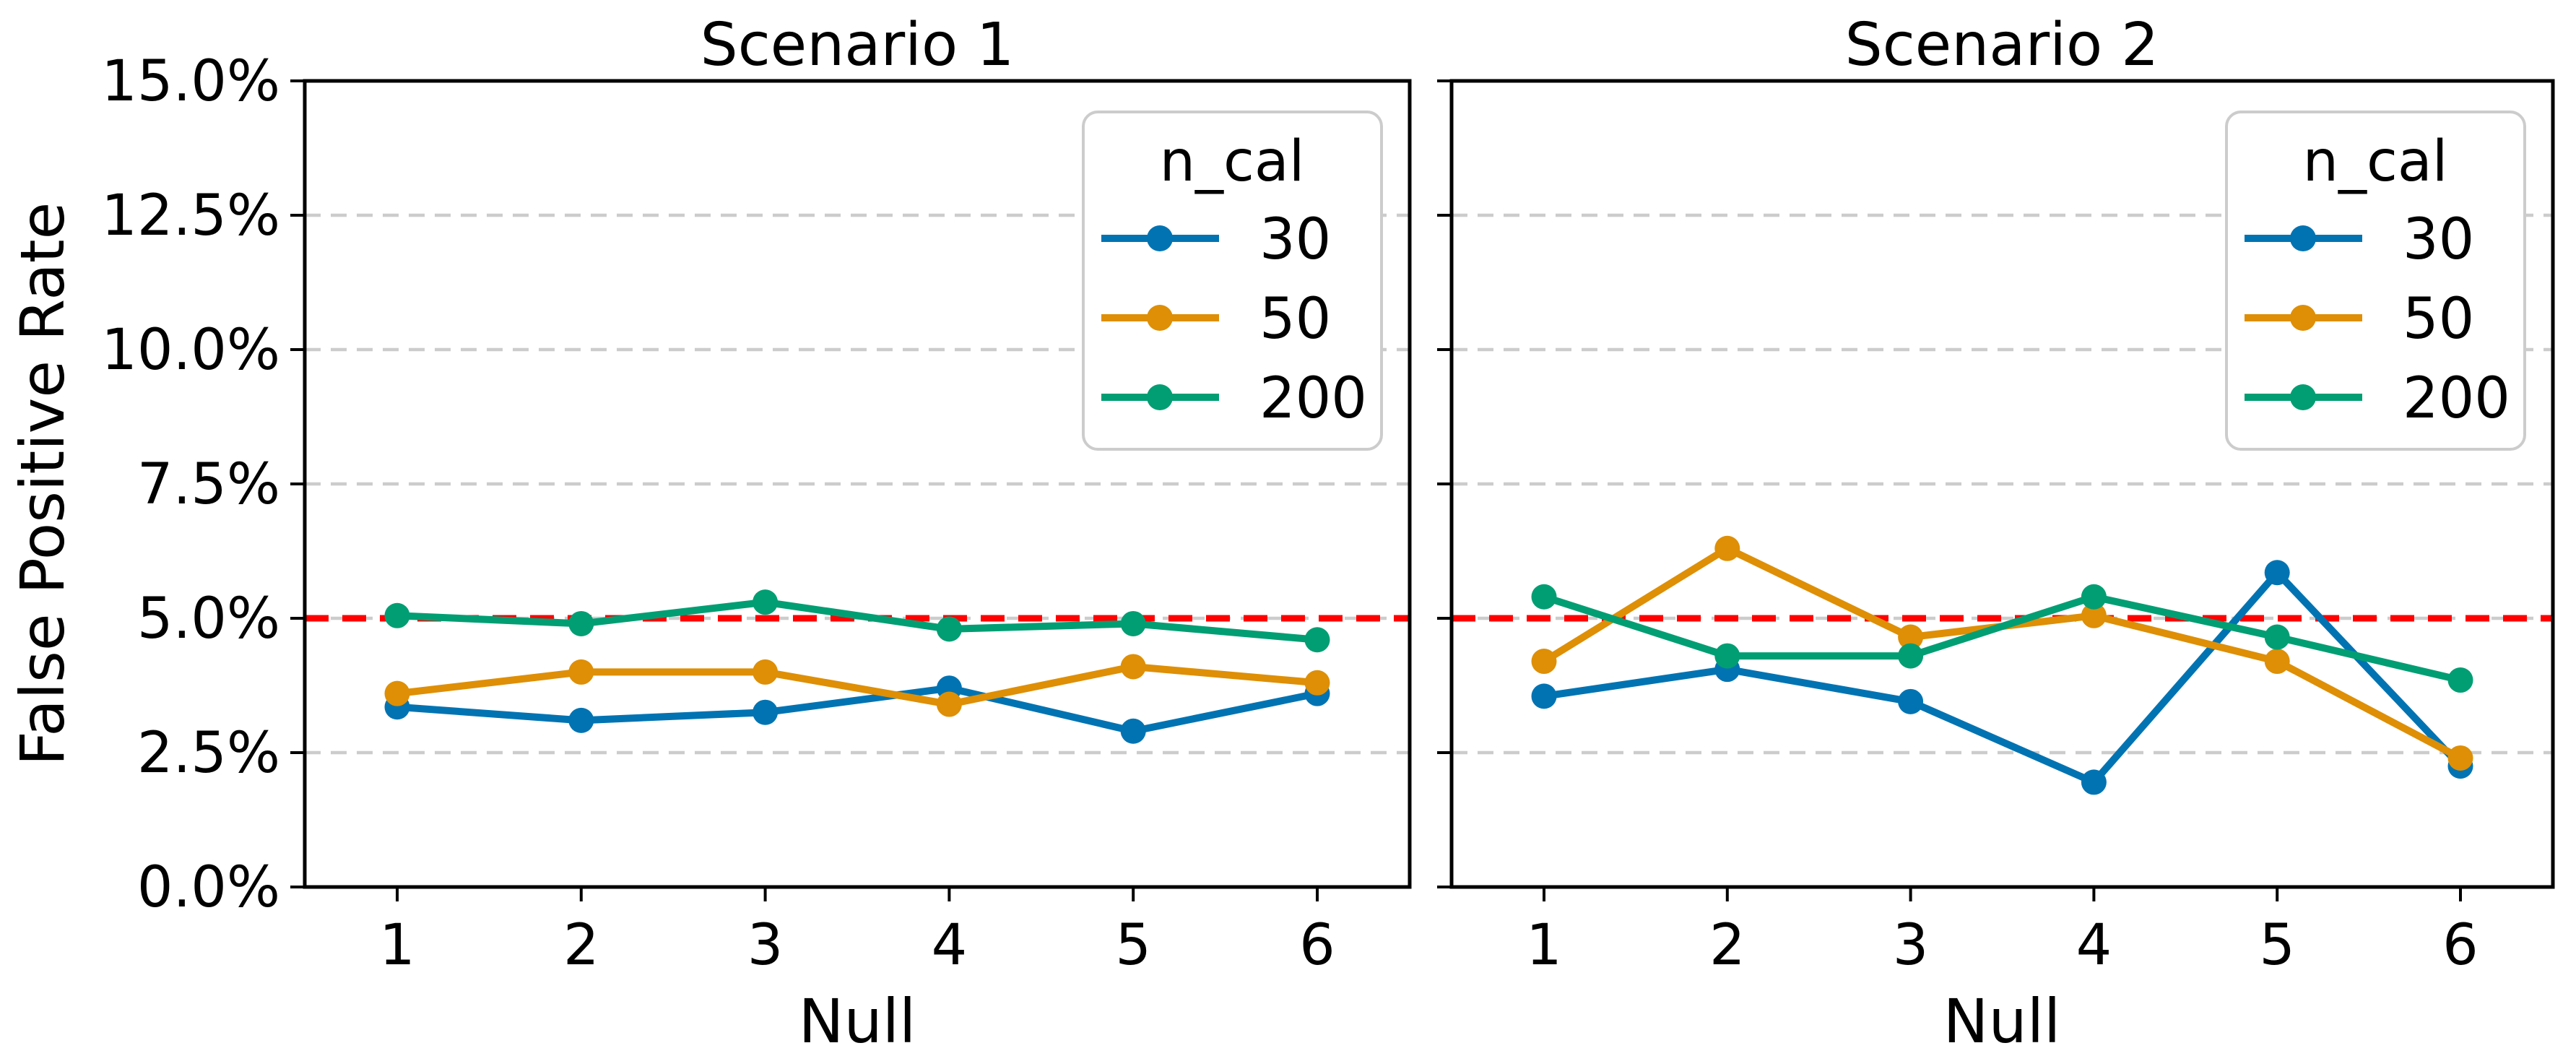 The image size is (2576, 1056). Describe the element at coordinates (858, 45) in the screenshot. I see `plot-title-scenario-1: Scenario 1` at that location.